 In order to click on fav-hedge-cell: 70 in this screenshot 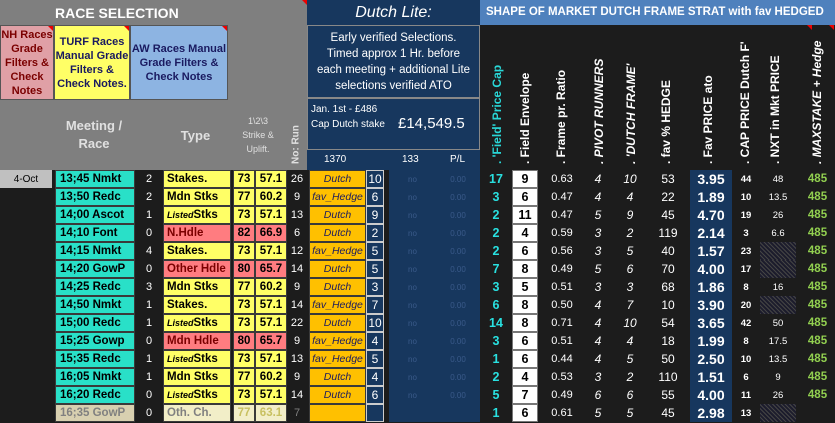, I will do `click(668, 269)`.